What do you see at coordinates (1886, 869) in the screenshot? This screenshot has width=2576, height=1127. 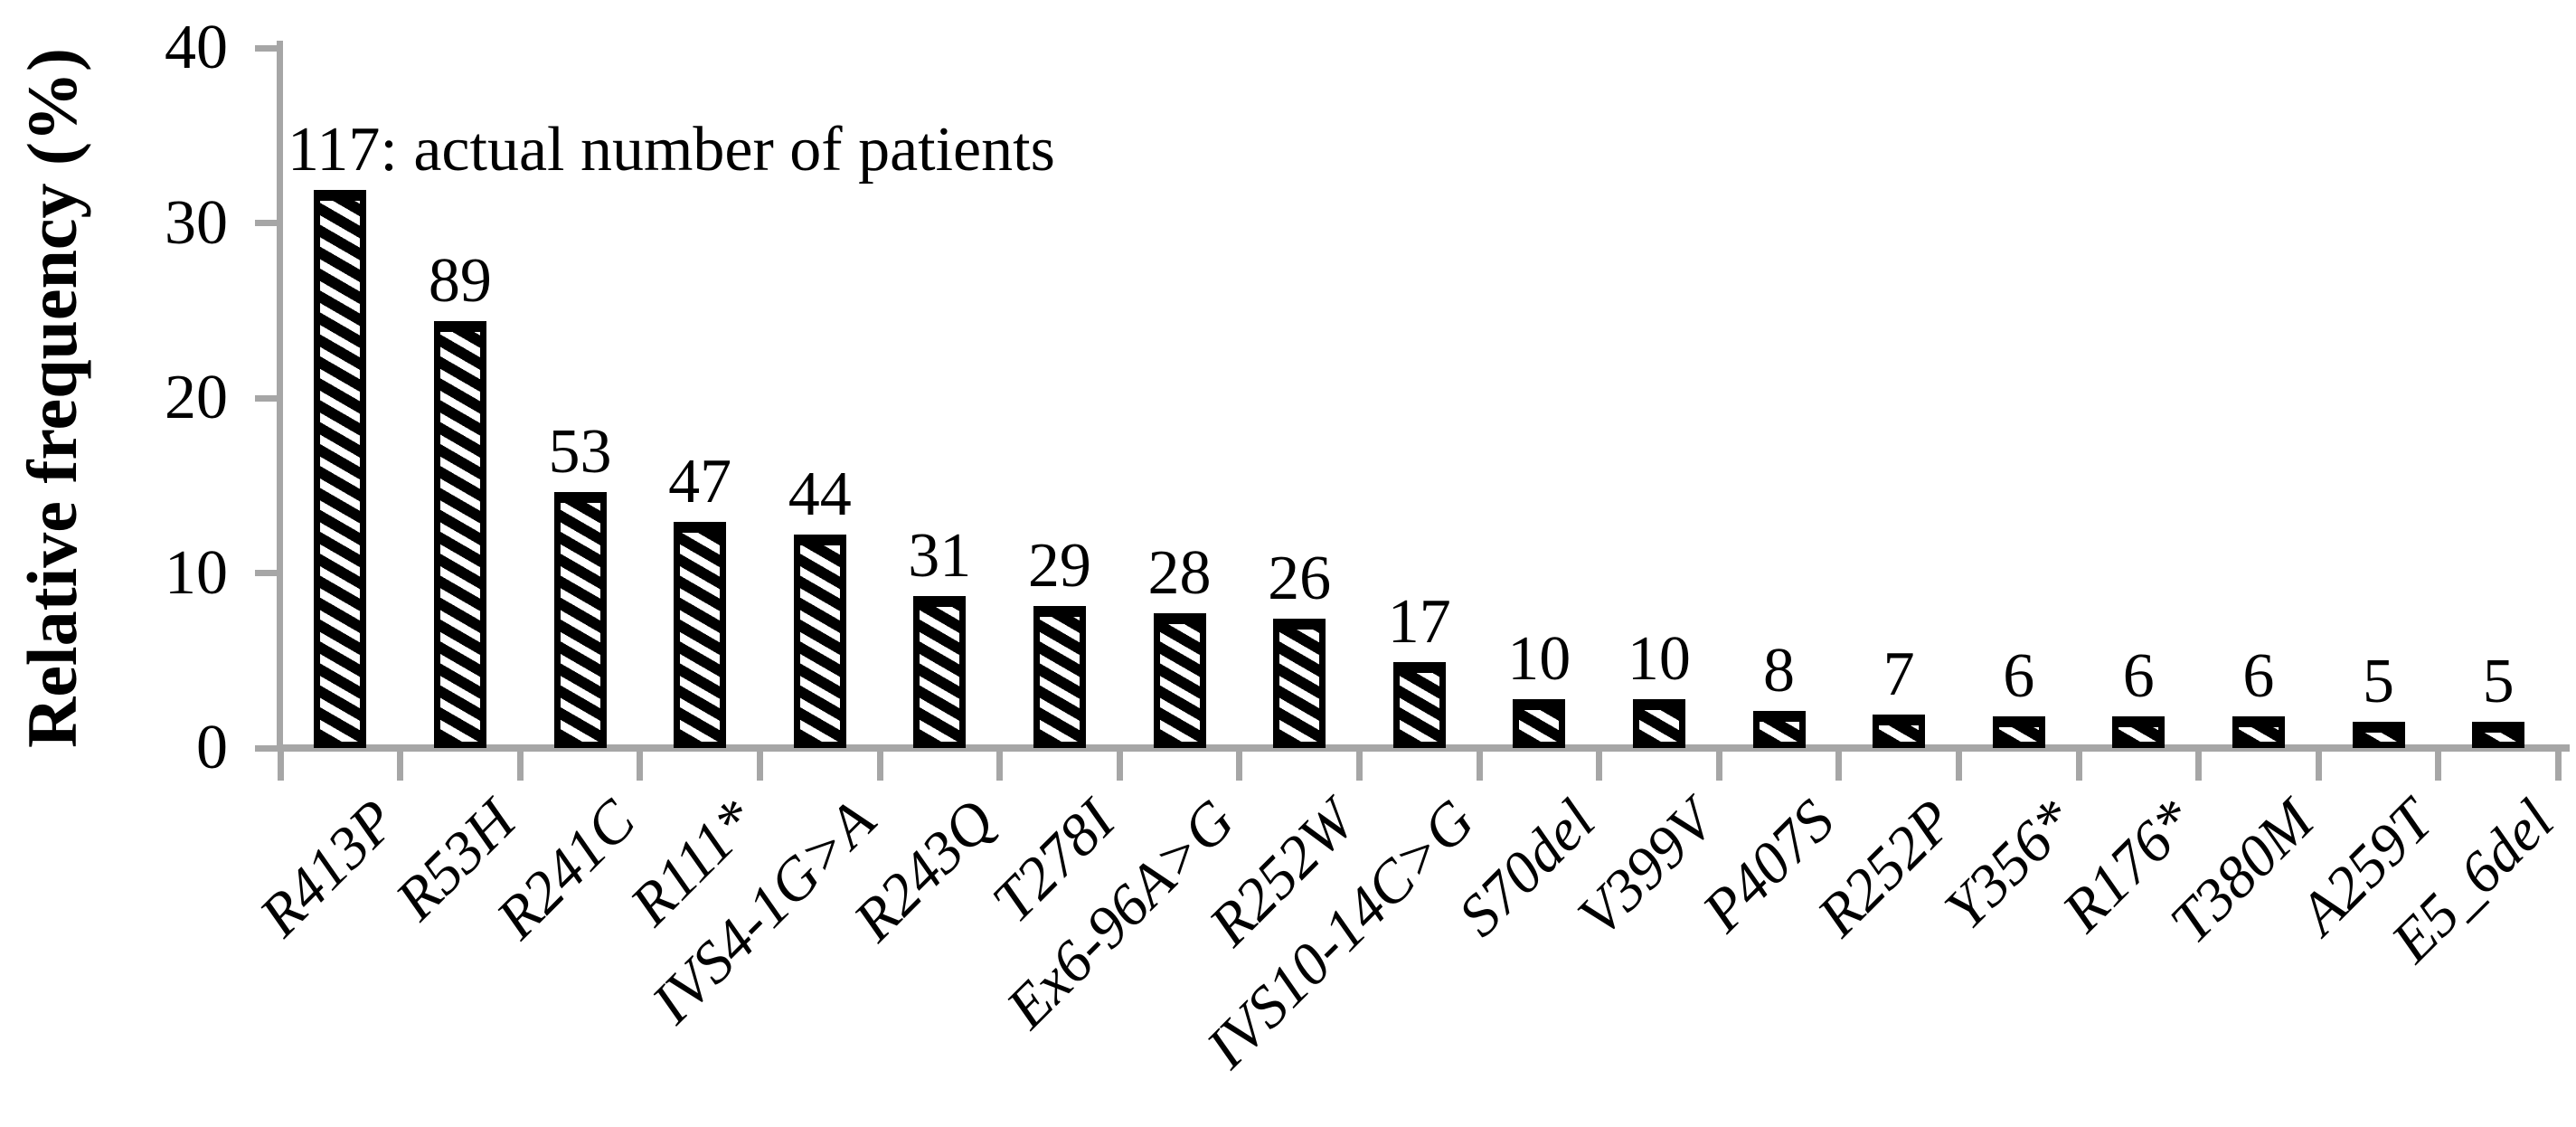 I see `x-category-label: R252P` at bounding box center [1886, 869].